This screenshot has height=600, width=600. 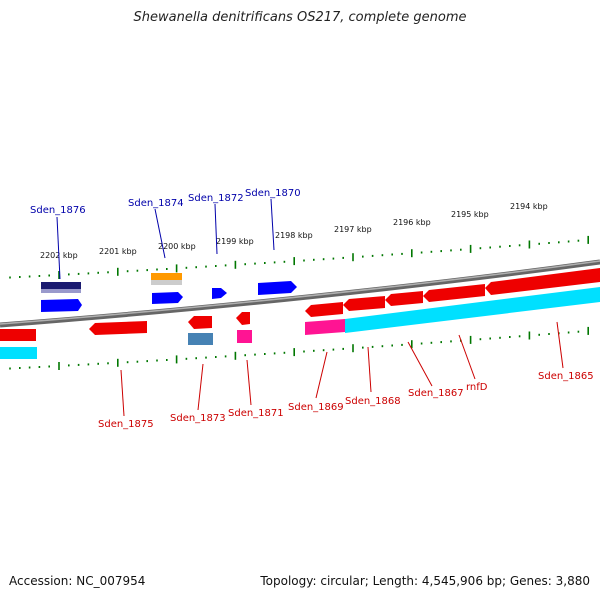 I want to click on feature-cyan-long, so click(x=472, y=310).